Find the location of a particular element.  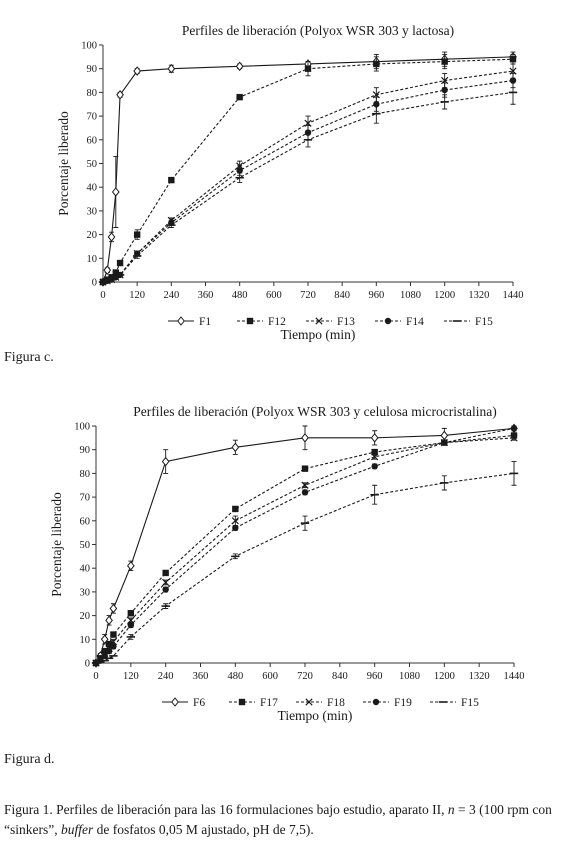

chart-d-y-tick-label: 0 is located at coordinates (87, 664).